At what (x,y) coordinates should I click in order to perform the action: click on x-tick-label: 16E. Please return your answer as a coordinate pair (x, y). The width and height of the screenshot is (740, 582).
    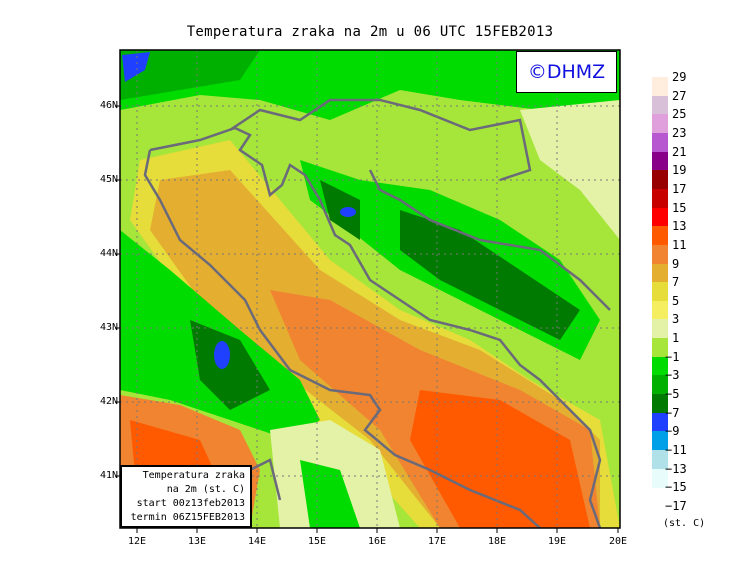
    Looking at the image, I should click on (377, 541).